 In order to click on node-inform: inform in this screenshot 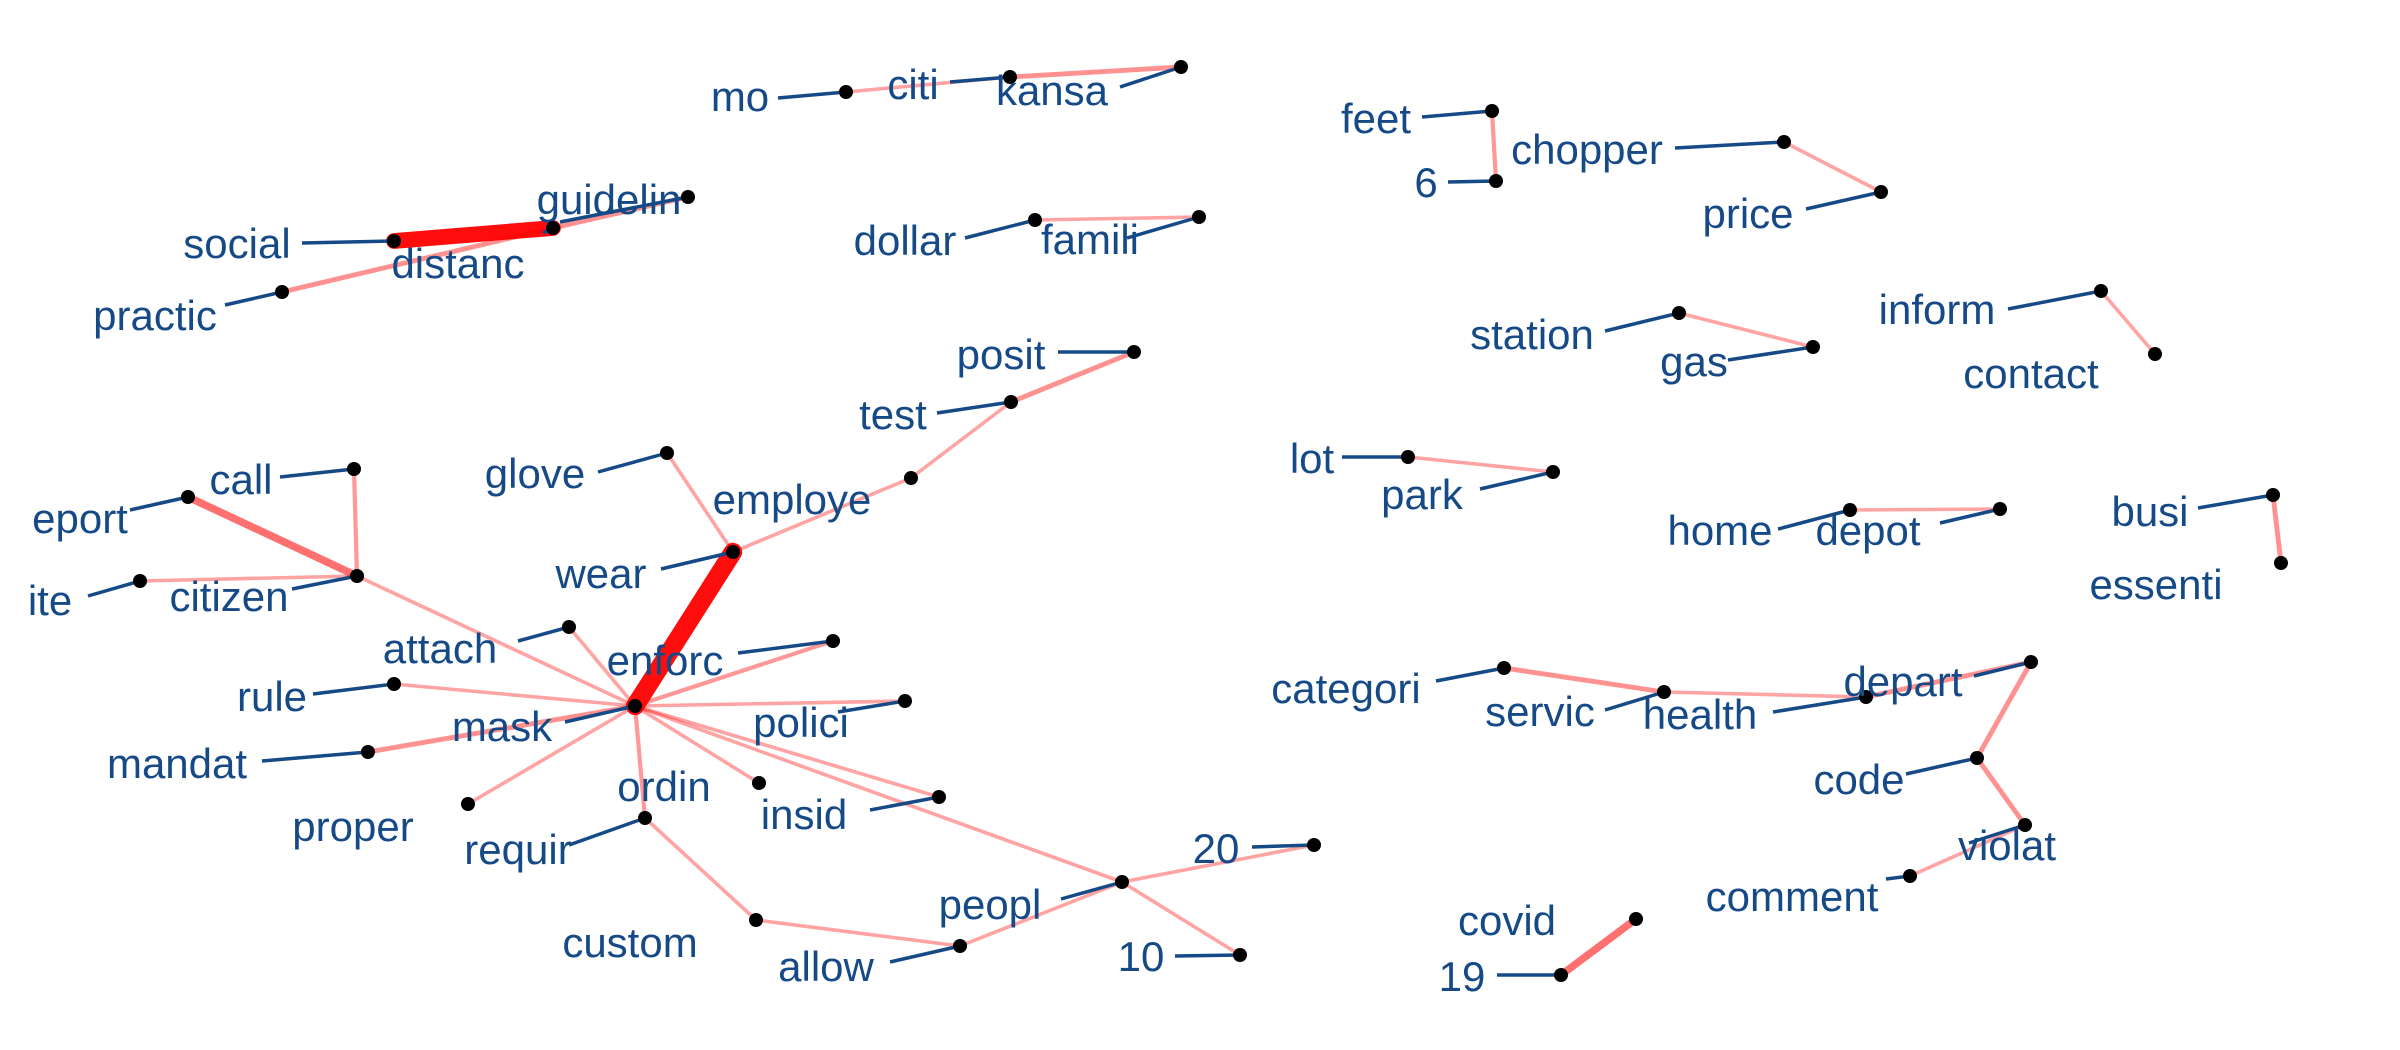, I will do `click(1993, 308)`.